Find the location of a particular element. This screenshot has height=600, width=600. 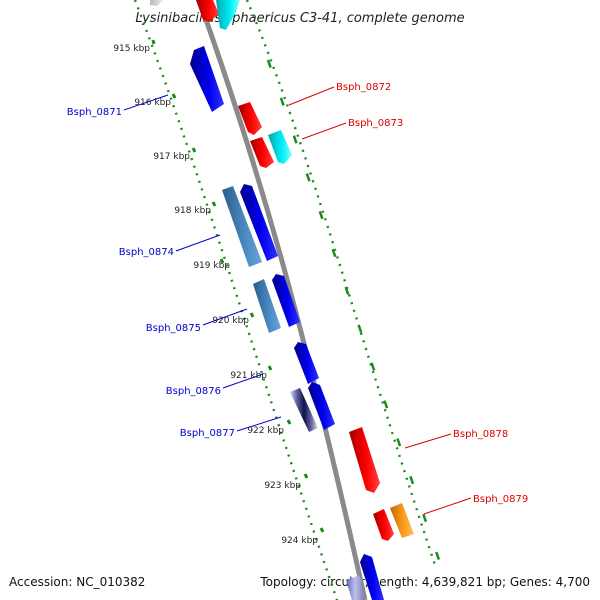

gene-arrow-bsph-0877-navy is located at coordinates (304, 410).